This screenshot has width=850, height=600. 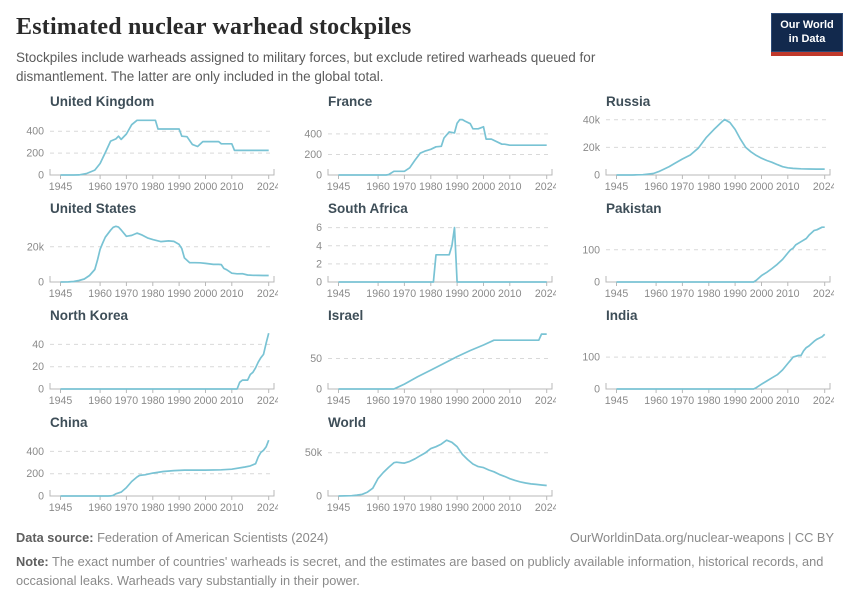 I want to click on y-tick-label: 200, so click(x=313, y=155).